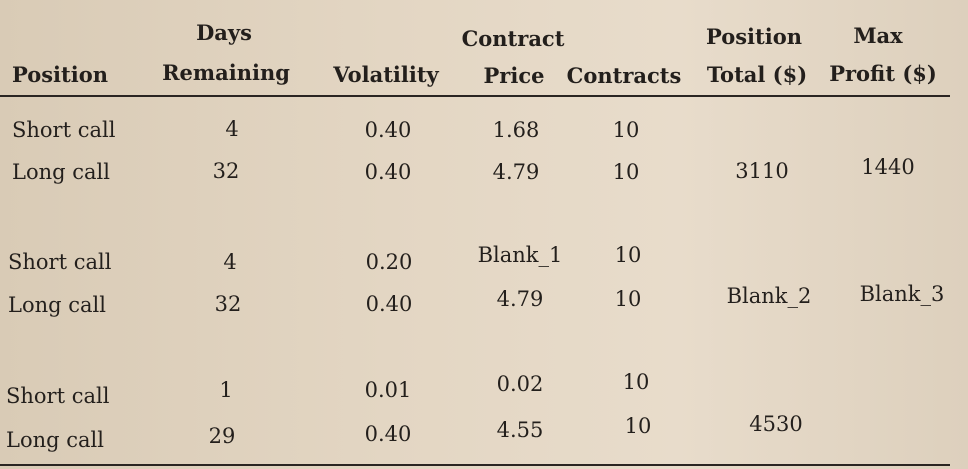  Describe the element at coordinates (776, 424) in the screenshot. I see `cell-position-total: 4530` at that location.